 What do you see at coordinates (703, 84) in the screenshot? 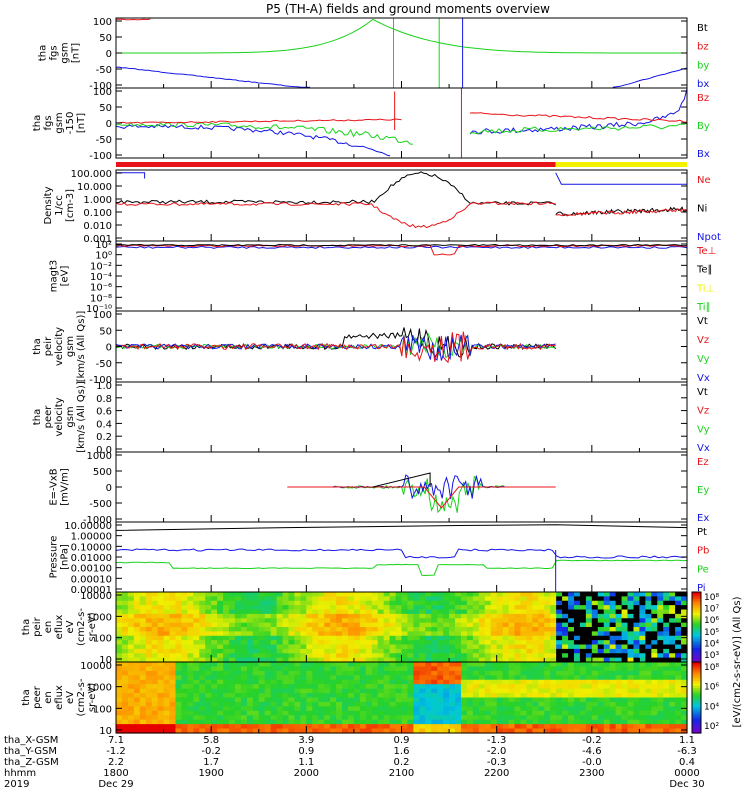
I see `legend-item: bx` at bounding box center [703, 84].